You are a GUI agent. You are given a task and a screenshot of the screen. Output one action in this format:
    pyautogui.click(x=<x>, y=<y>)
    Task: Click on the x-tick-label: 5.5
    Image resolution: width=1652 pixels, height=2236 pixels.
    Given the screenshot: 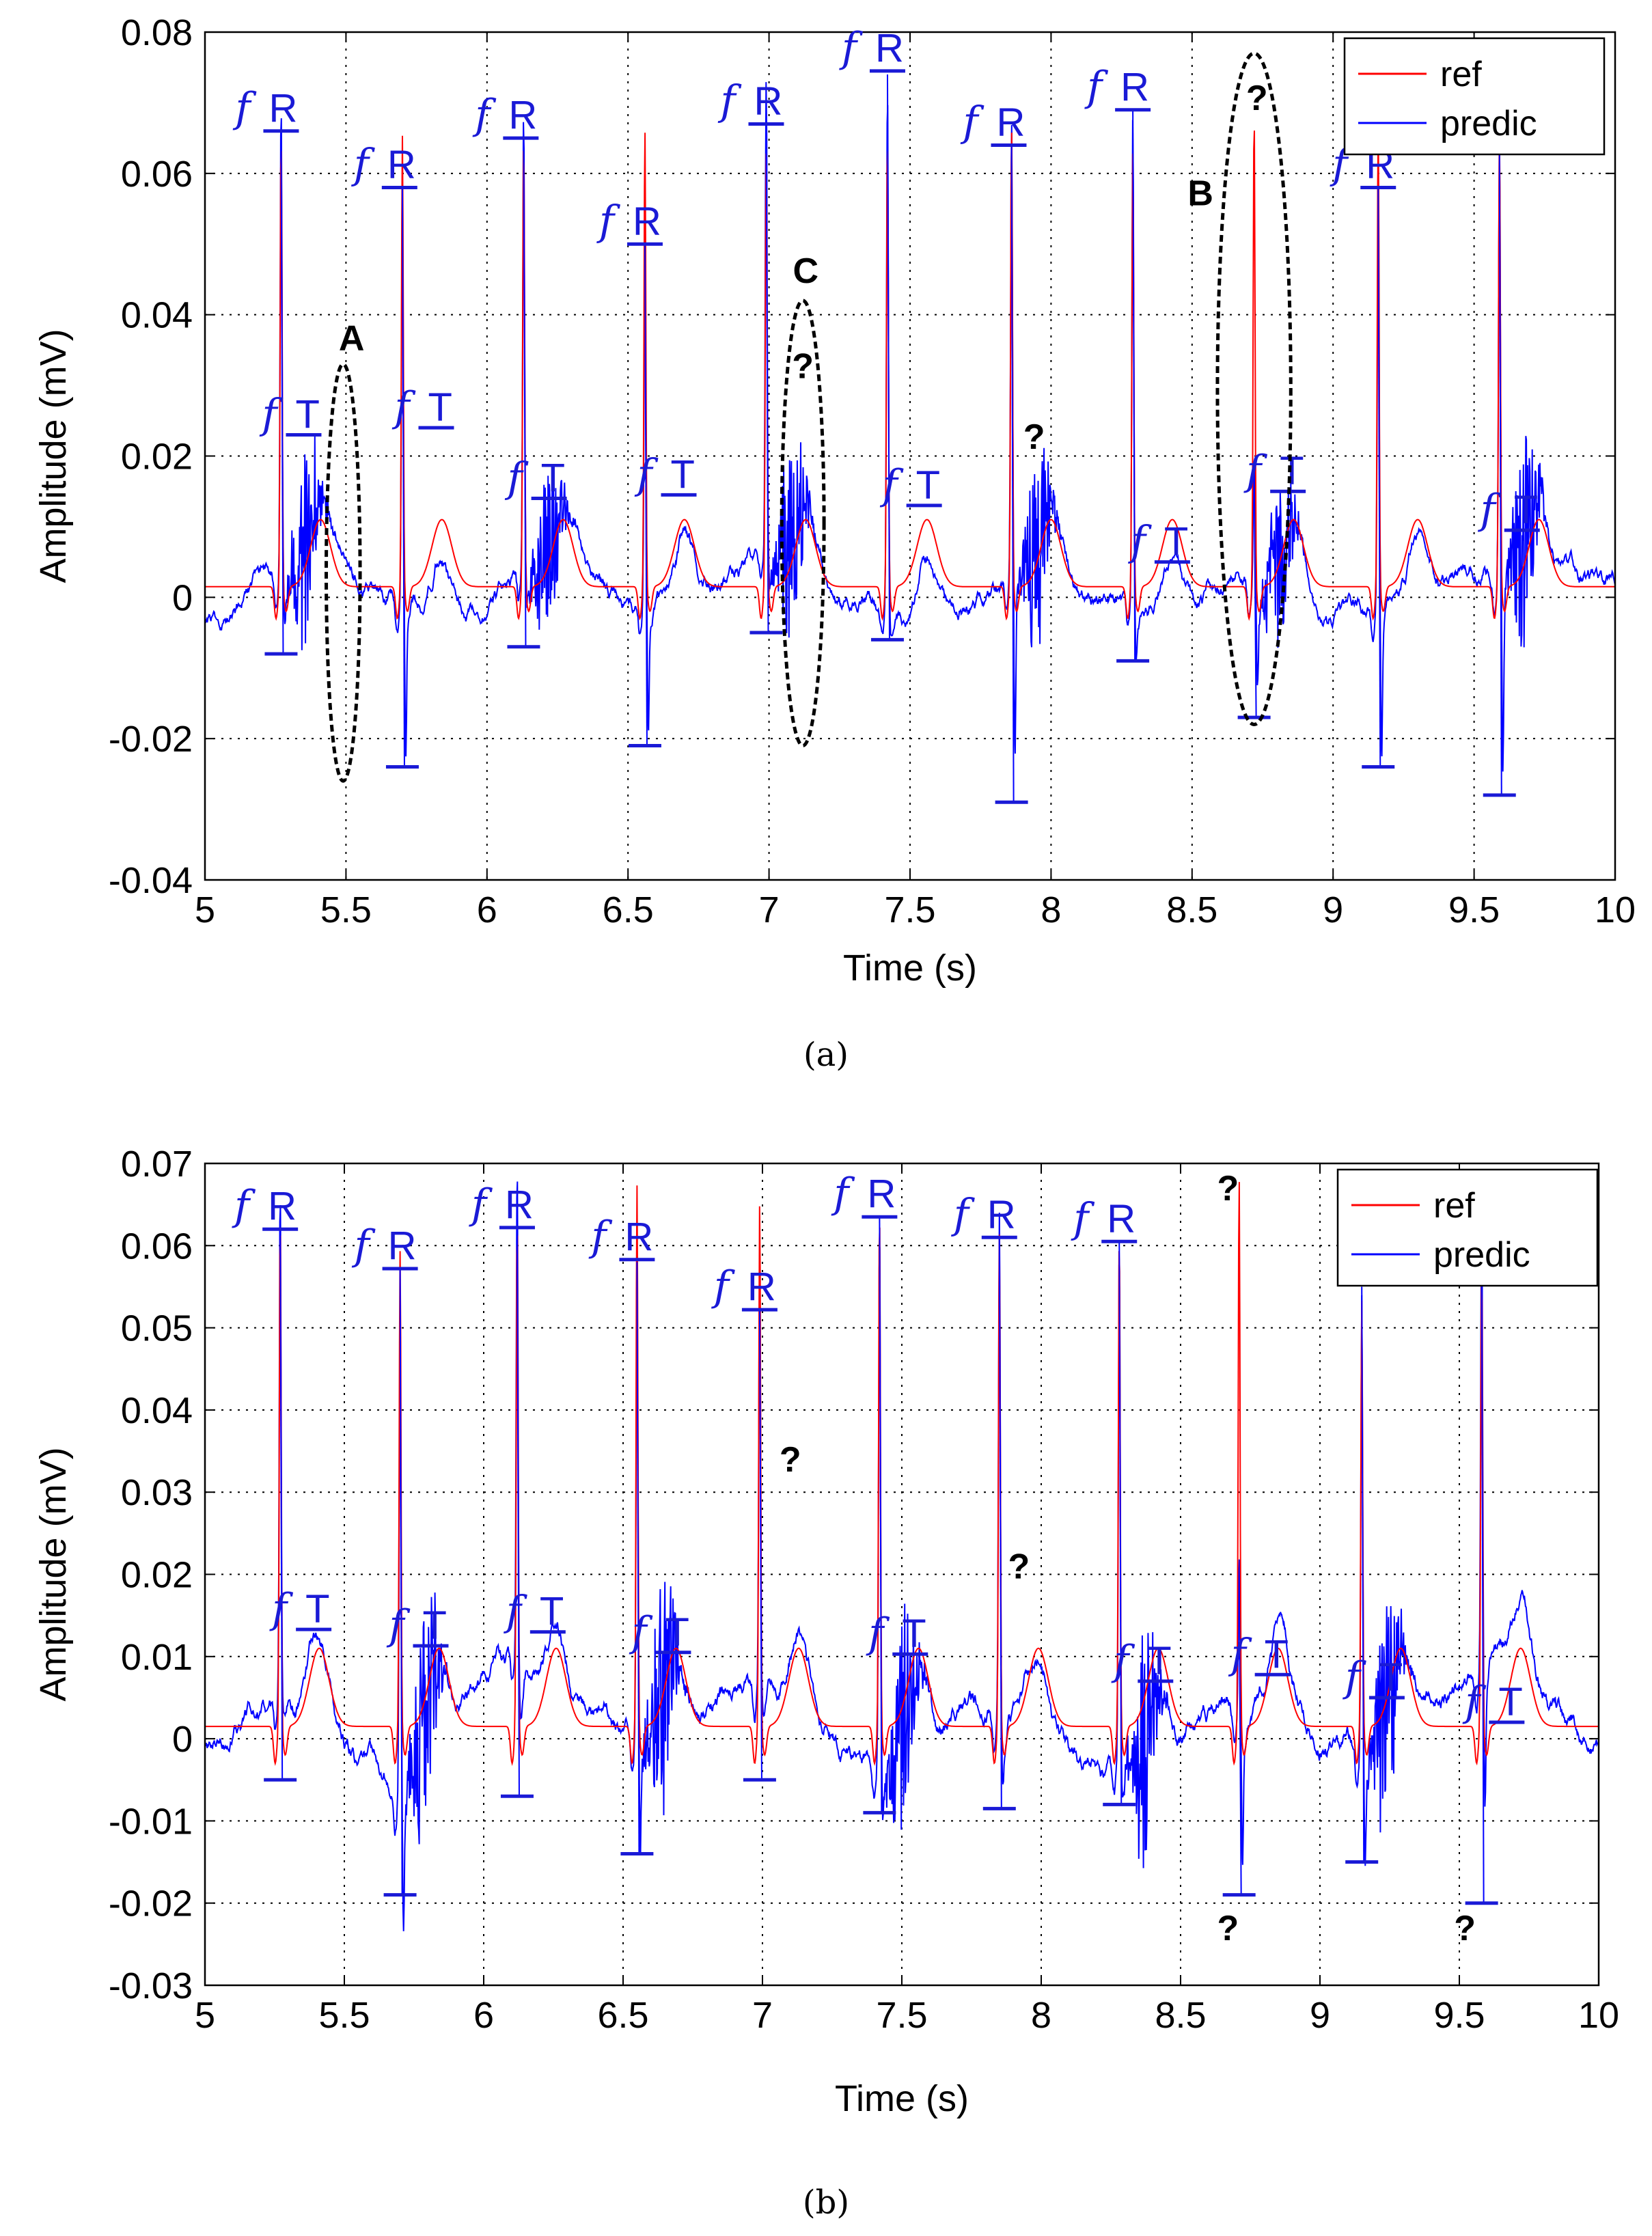 What is the action you would take?
    pyautogui.click(x=344, y=2015)
    